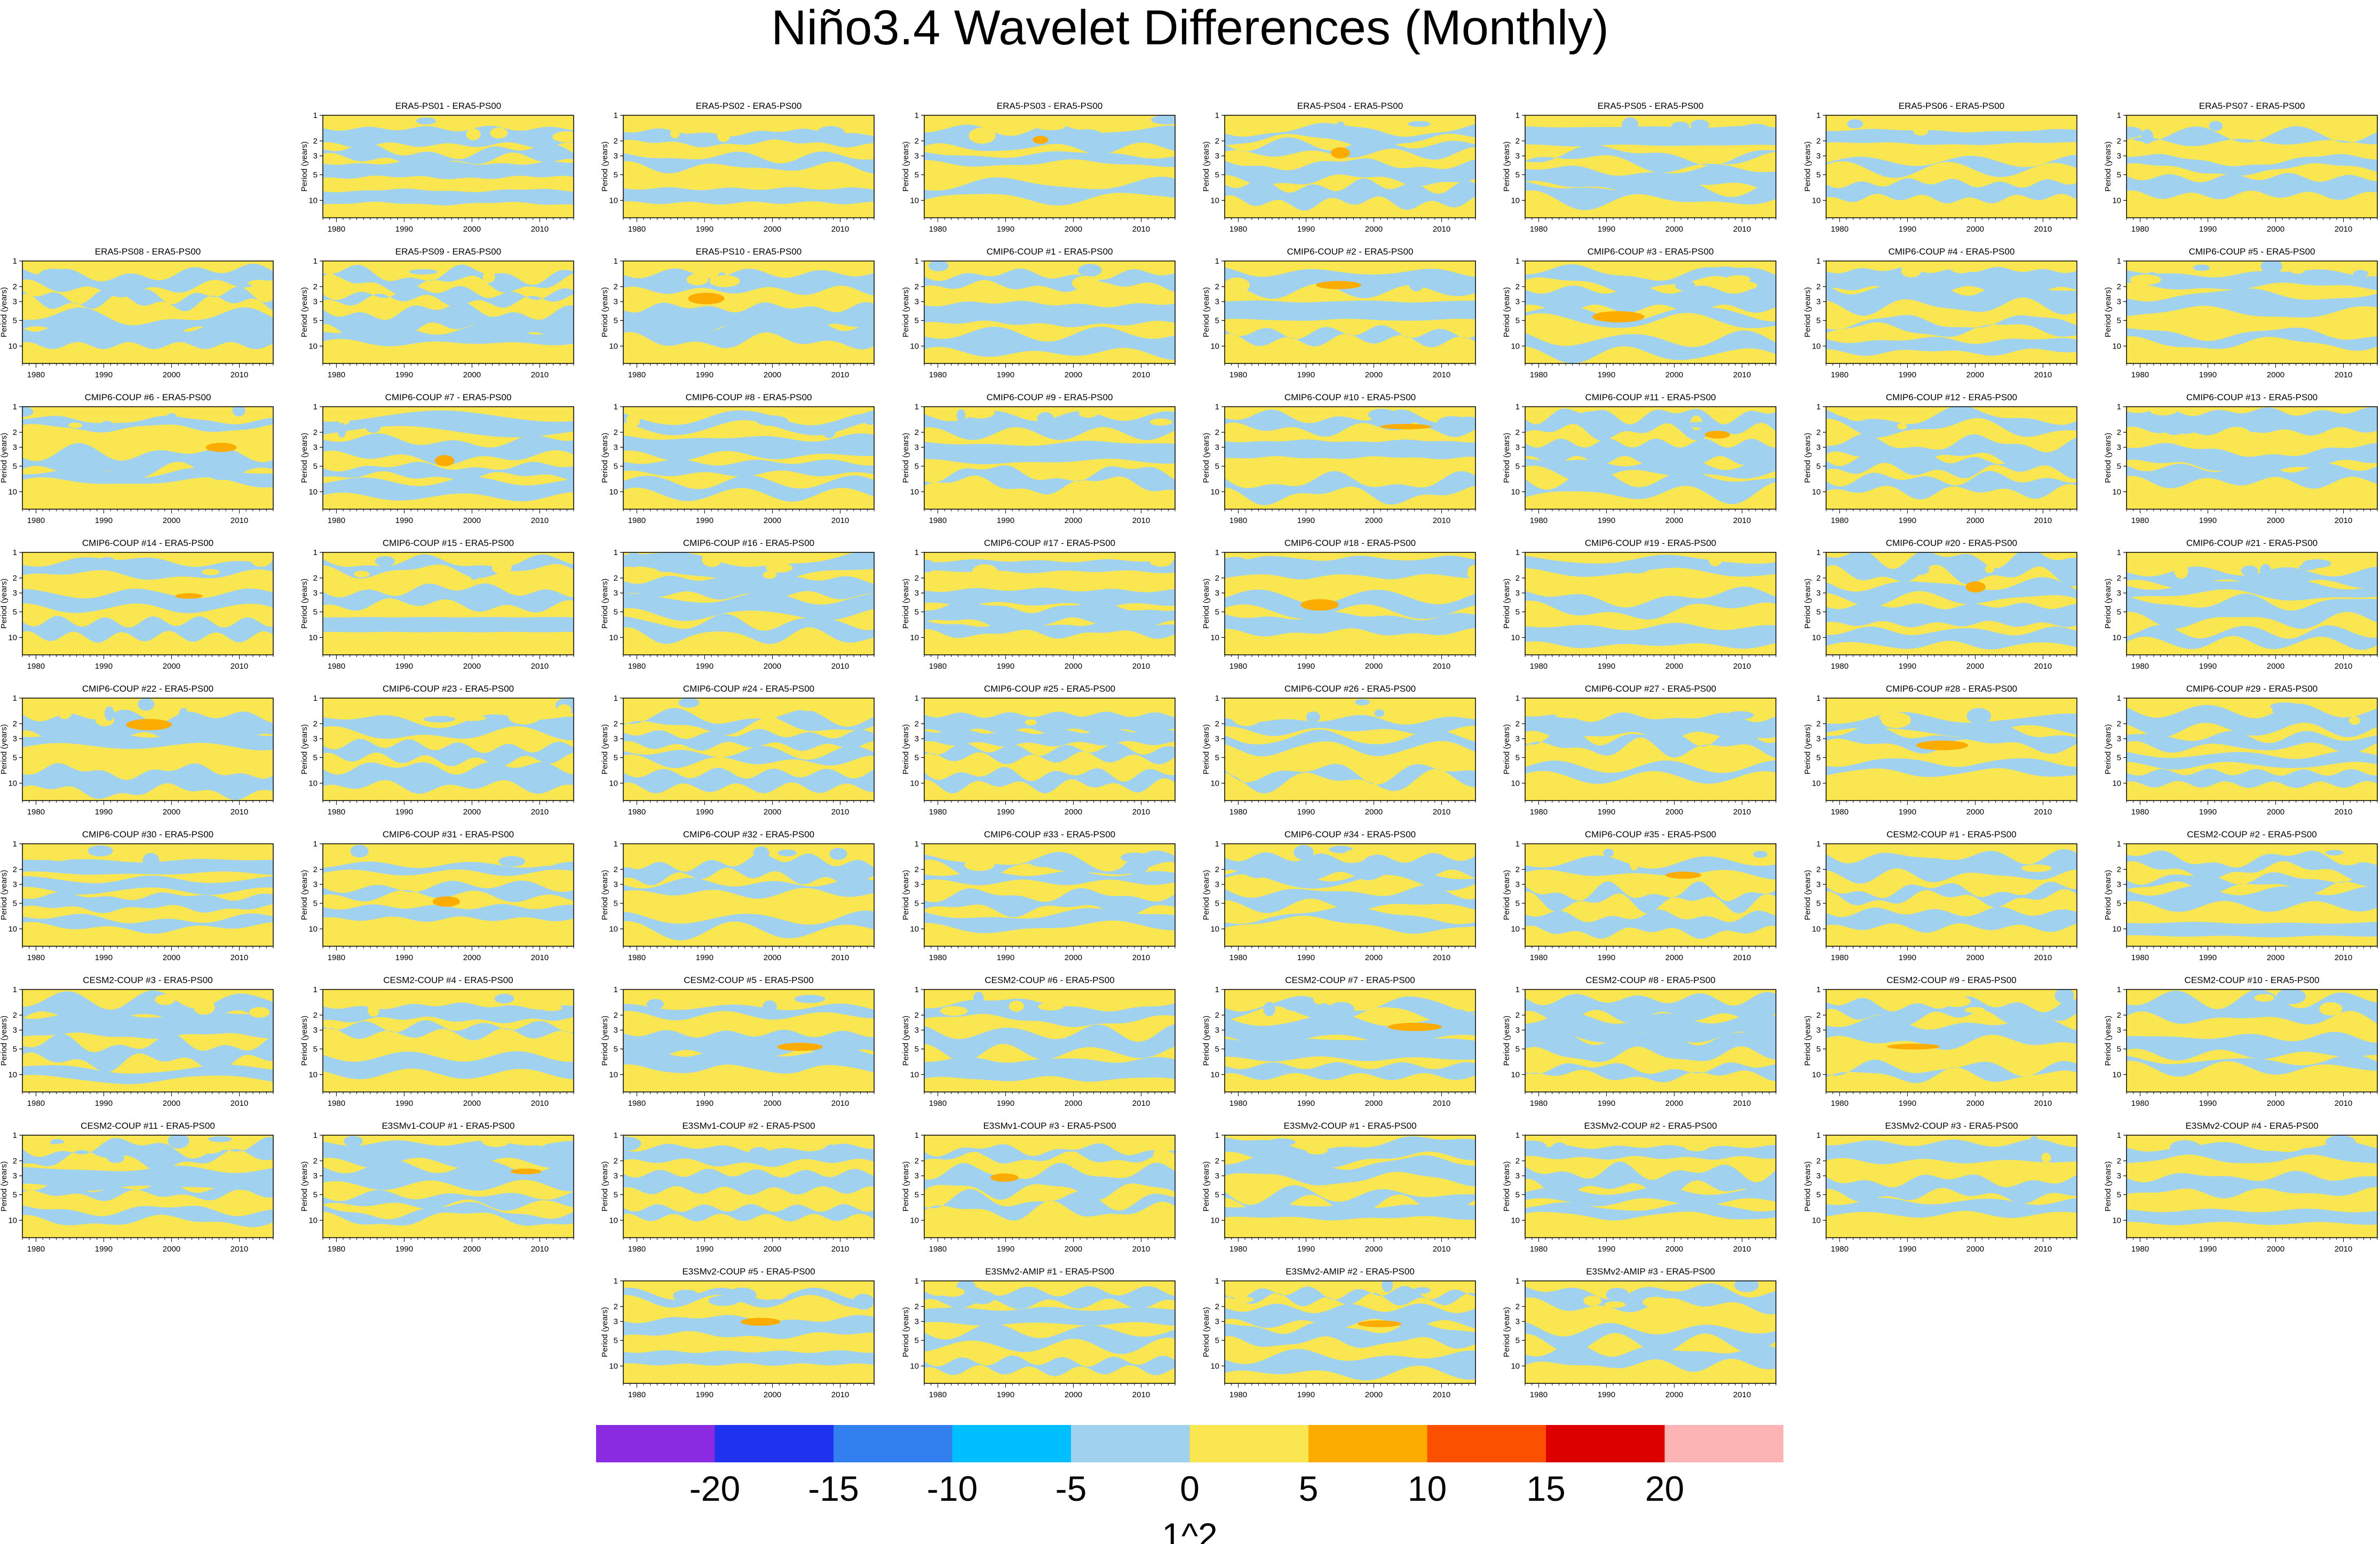 The image size is (2380, 1544). I want to click on panel-title: ERA5-PS01 - ERA5-PS00, so click(448, 106).